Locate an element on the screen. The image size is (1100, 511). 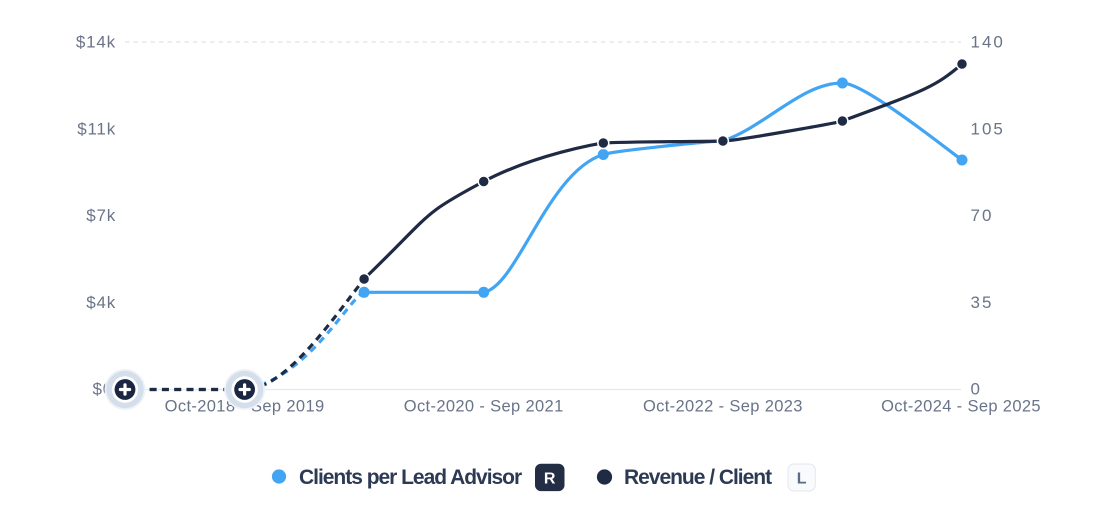
svg-text: Clients per Lead Advisor is located at coordinates (410, 477).